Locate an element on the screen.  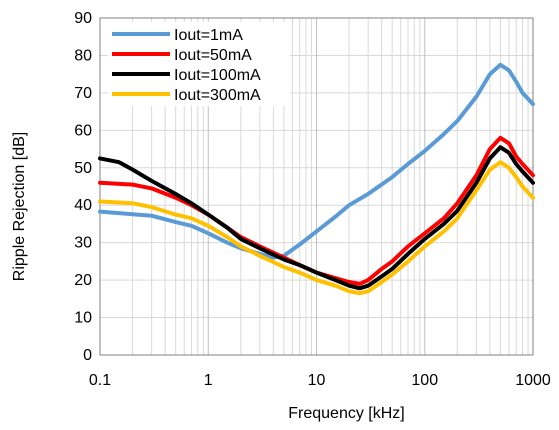
y-tick-label: 0 is located at coordinates (87, 355).